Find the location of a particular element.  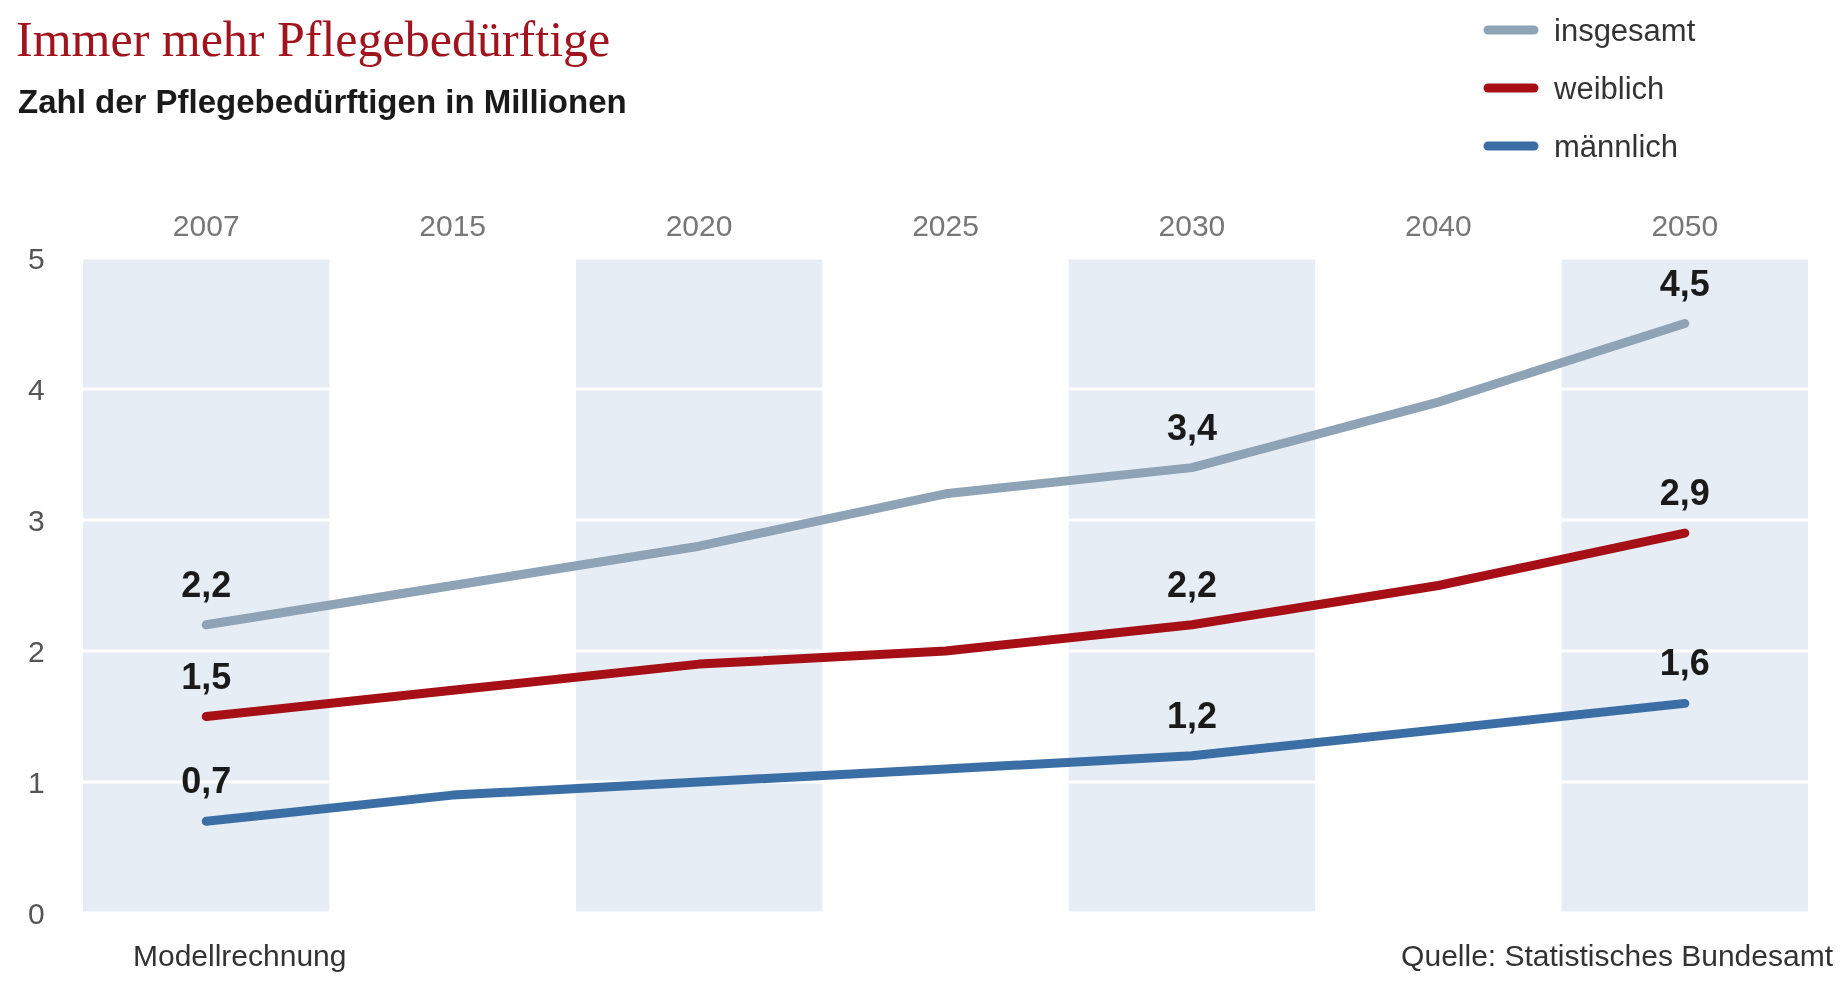

data-label: 0,7 is located at coordinates (206, 781).